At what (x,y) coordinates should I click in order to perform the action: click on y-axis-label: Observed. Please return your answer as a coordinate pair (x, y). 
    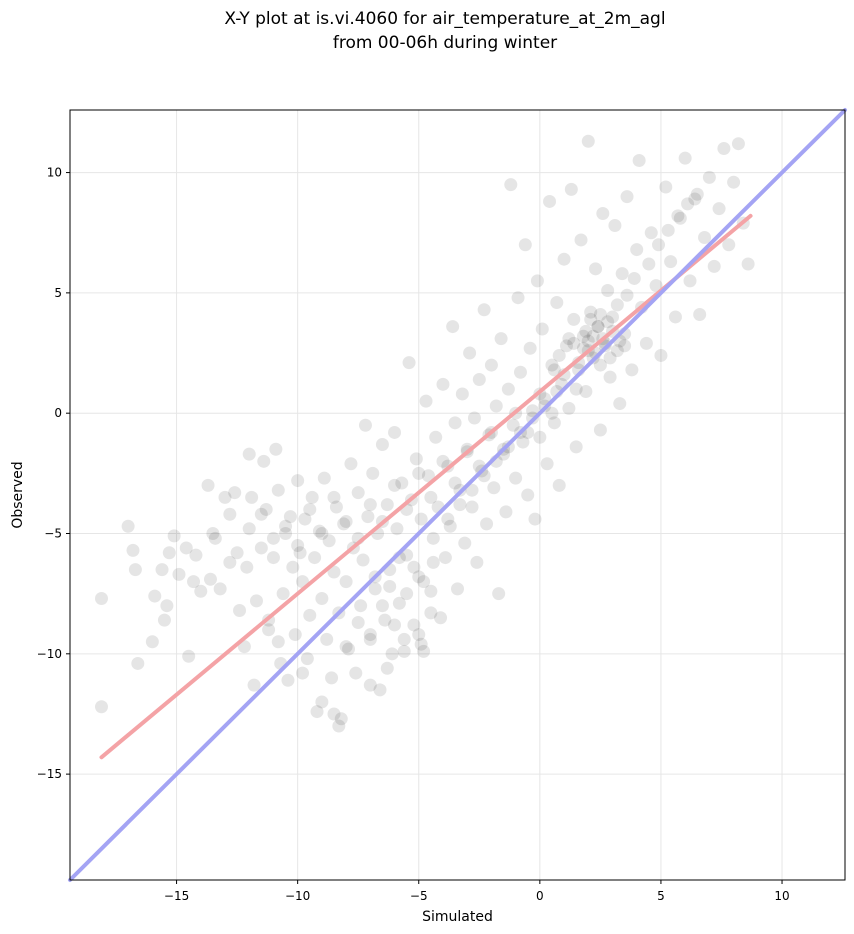
    Looking at the image, I should click on (18, 494).